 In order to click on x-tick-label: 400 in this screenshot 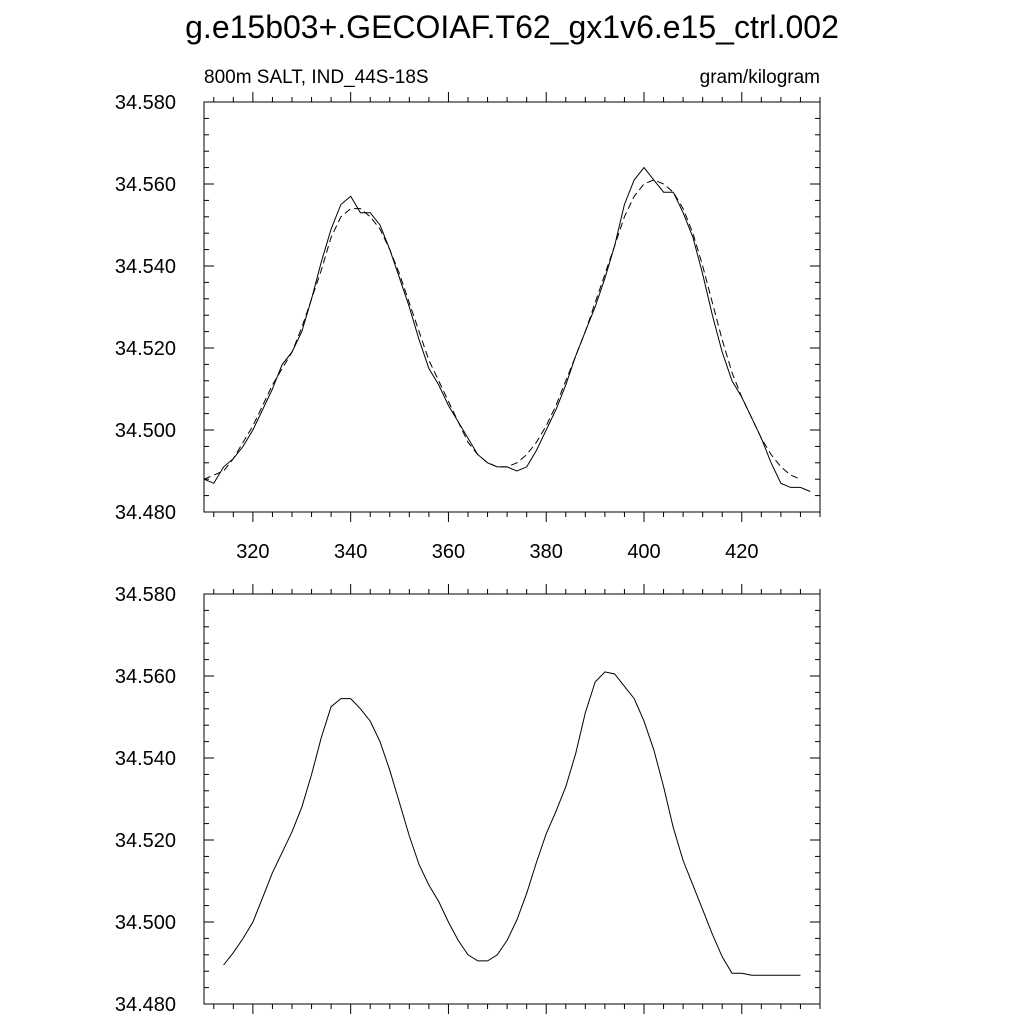, I will do `click(643, 552)`.